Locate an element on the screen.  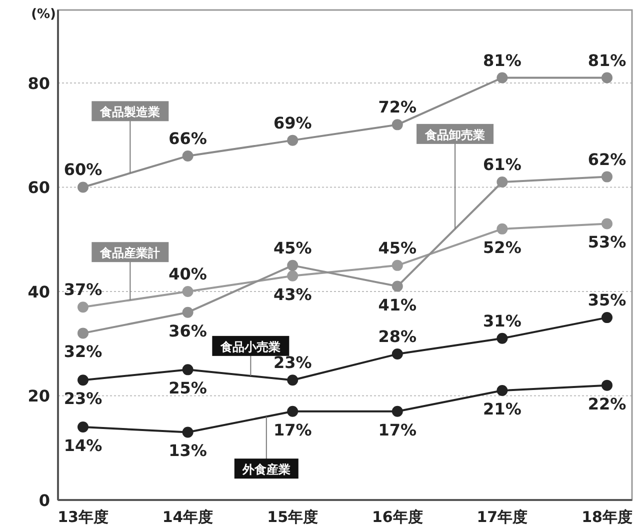
data-label: 13% is located at coordinates (187, 450).